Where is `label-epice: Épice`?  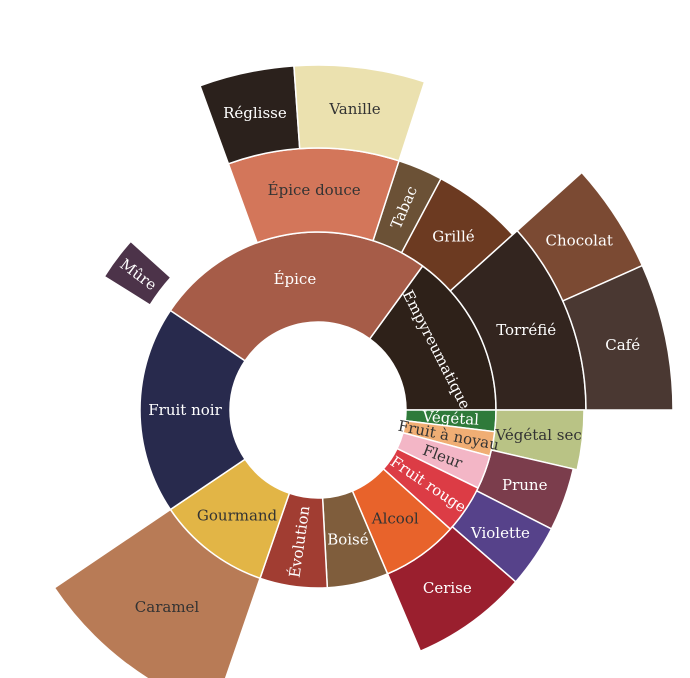 label-epice: Épice is located at coordinates (295, 279).